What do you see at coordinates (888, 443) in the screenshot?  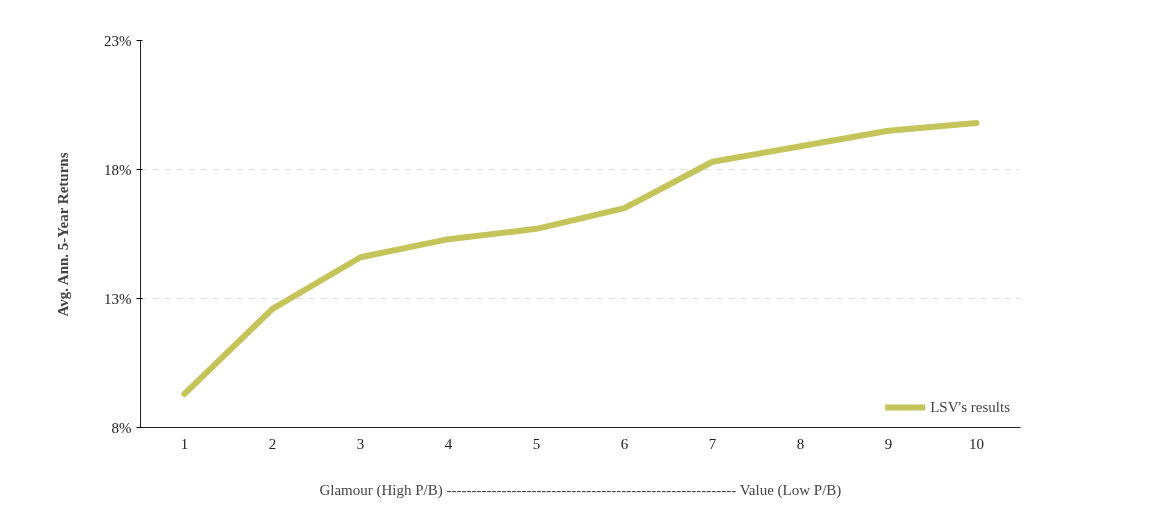 I see `x-tick-label: 9` at bounding box center [888, 443].